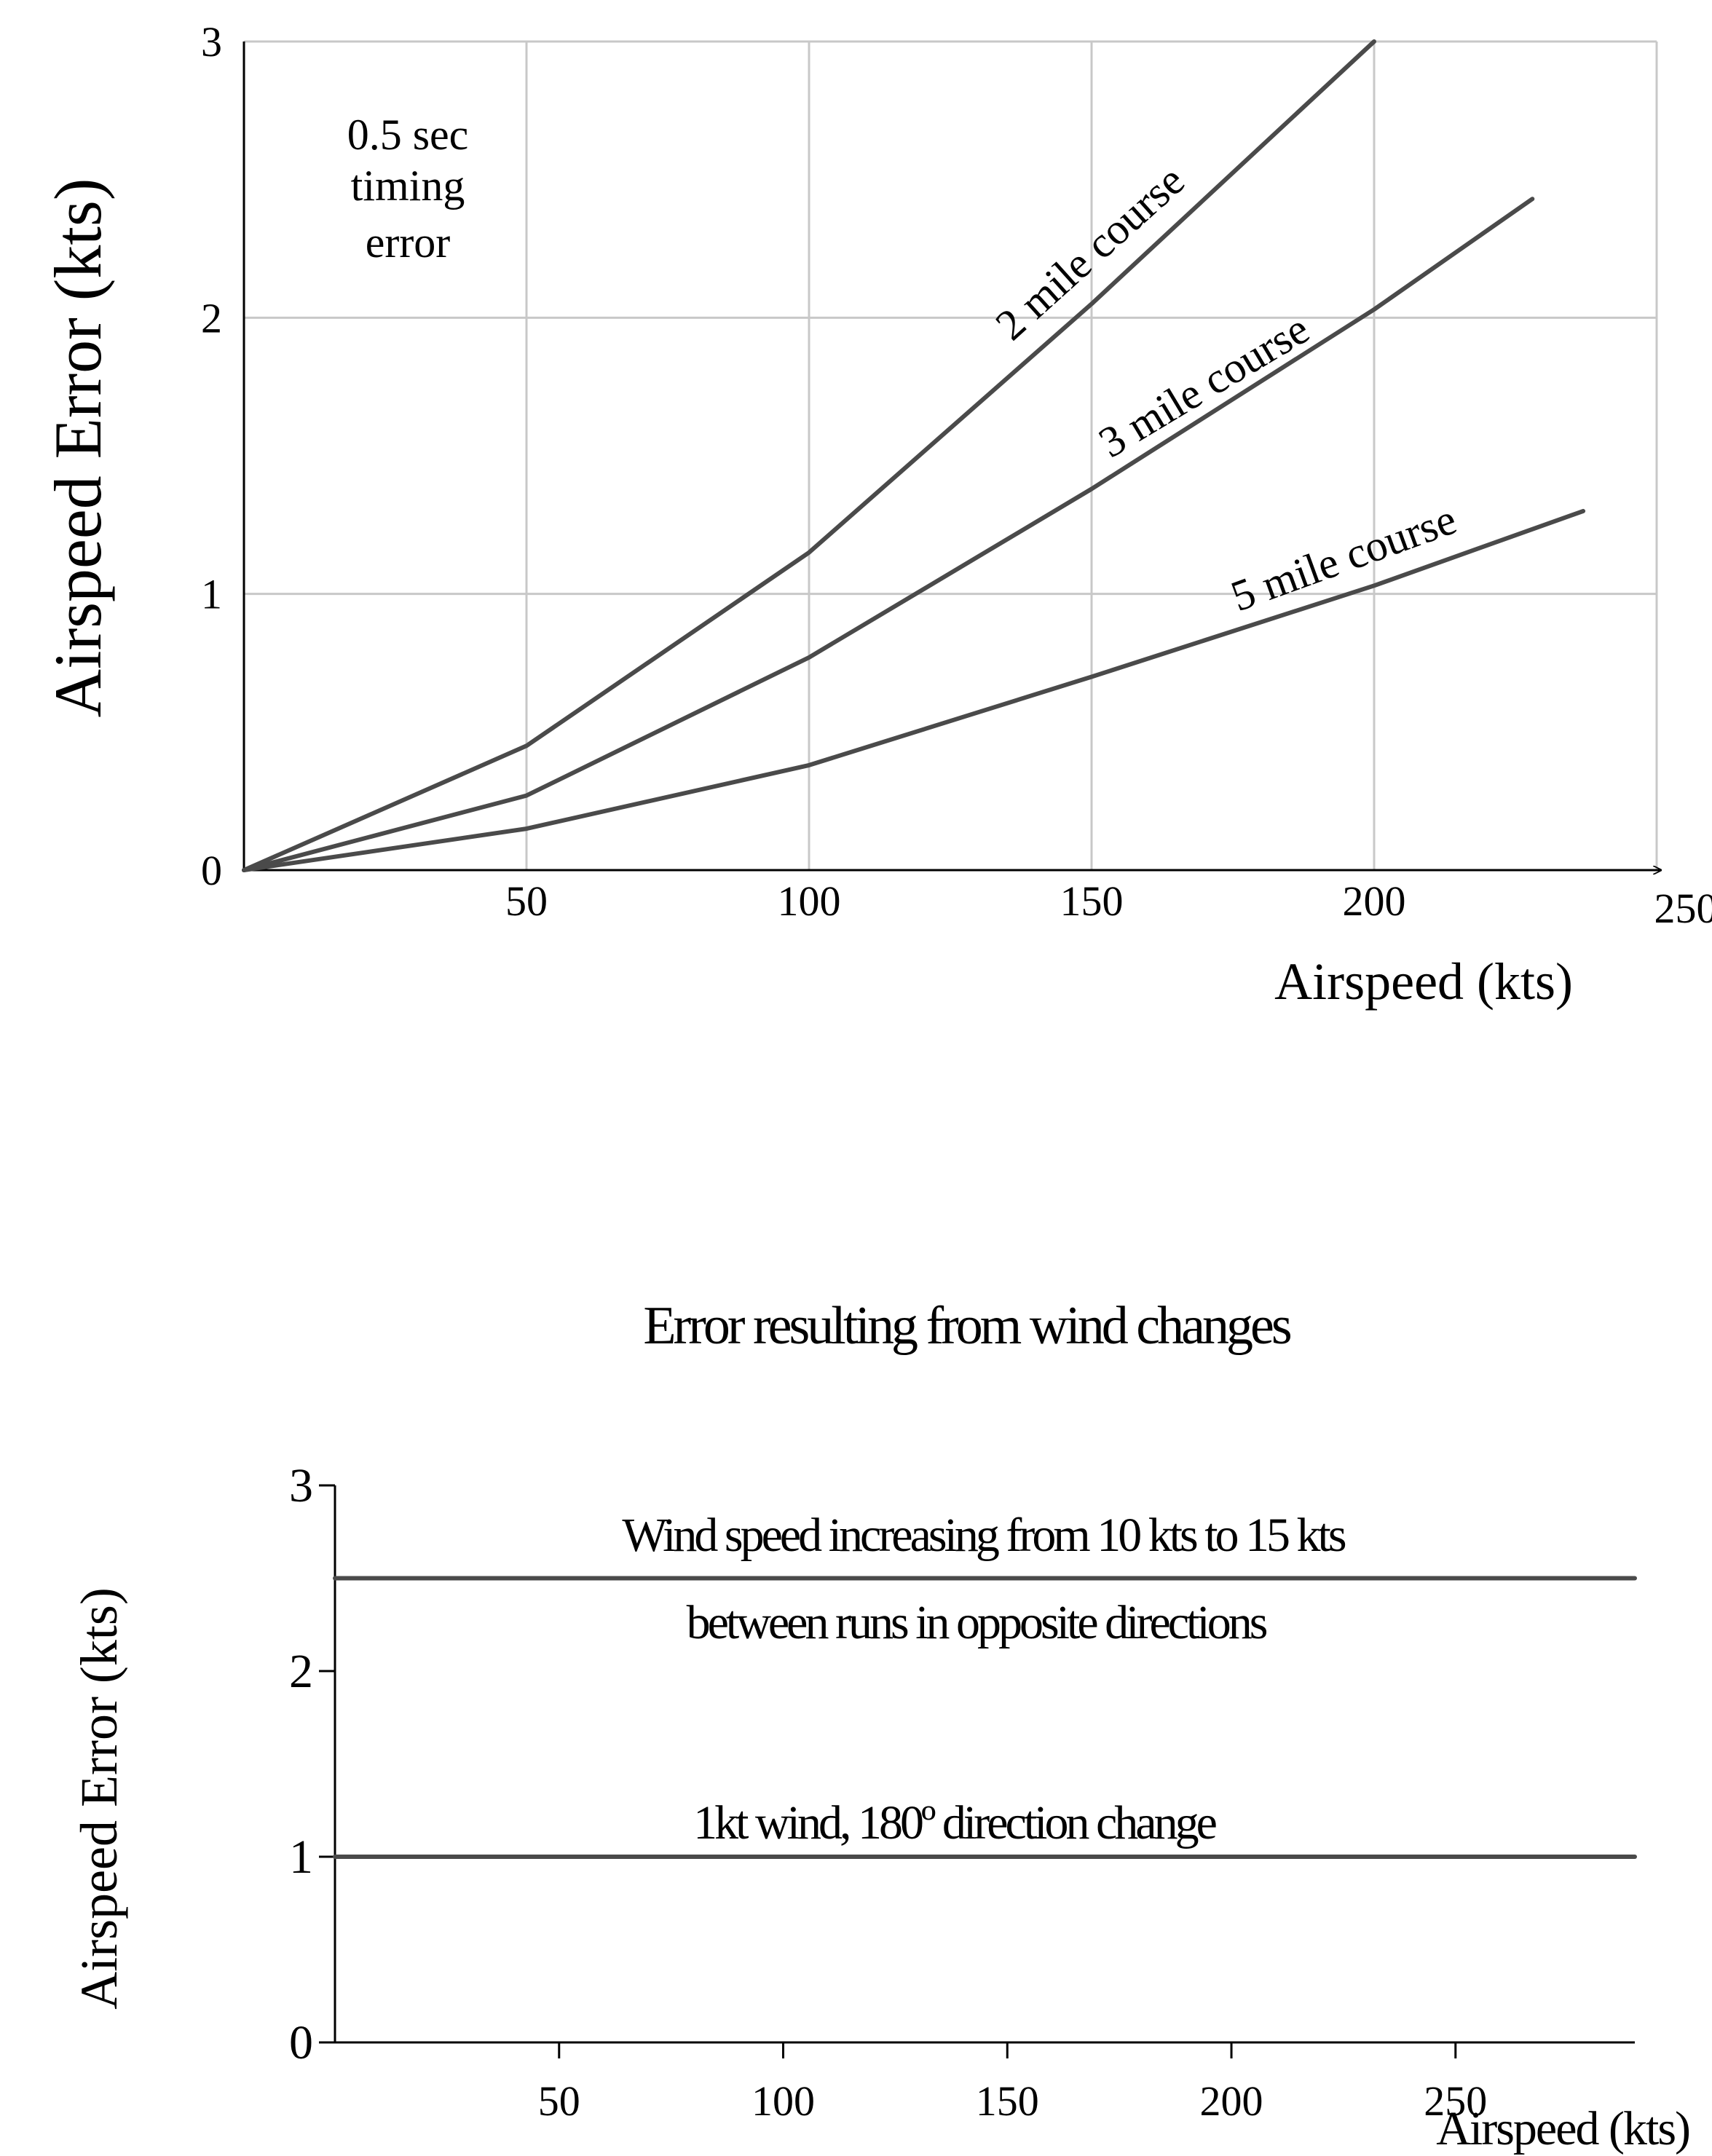  What do you see at coordinates (967, 1326) in the screenshot?
I see `chart2-title: Error resulting from wind changes` at bounding box center [967, 1326].